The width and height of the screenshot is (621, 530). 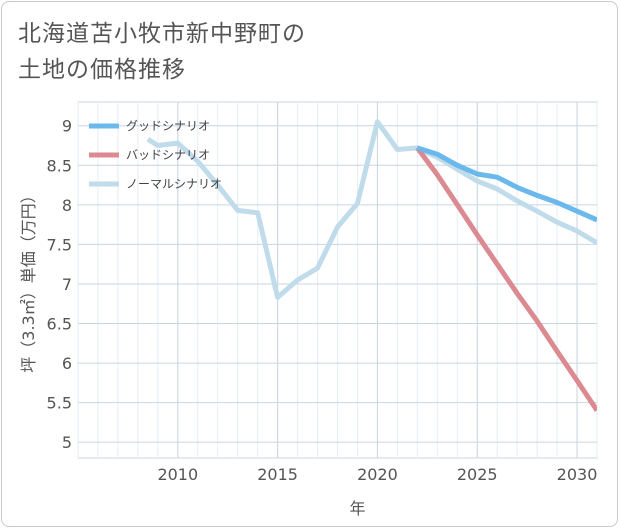 I want to click on y-tick-label: 9, so click(x=67, y=126).